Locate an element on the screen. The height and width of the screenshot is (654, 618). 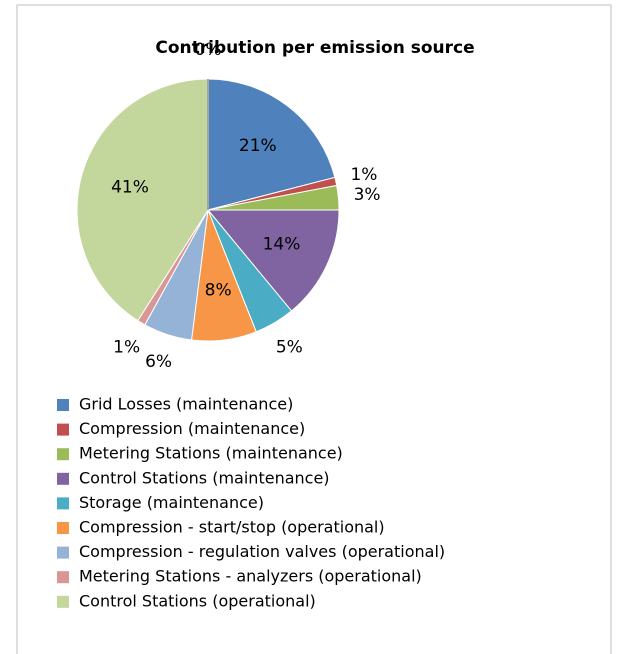
data-label: 6% is located at coordinates (158, 362).